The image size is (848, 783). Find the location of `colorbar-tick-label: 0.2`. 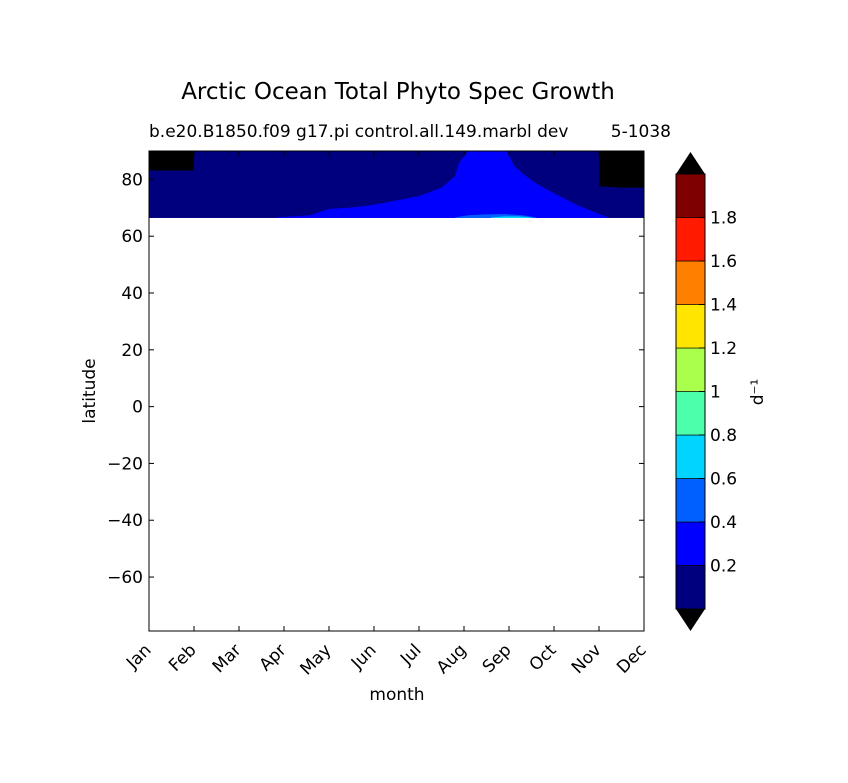

colorbar-tick-label: 0.2 is located at coordinates (723, 567).